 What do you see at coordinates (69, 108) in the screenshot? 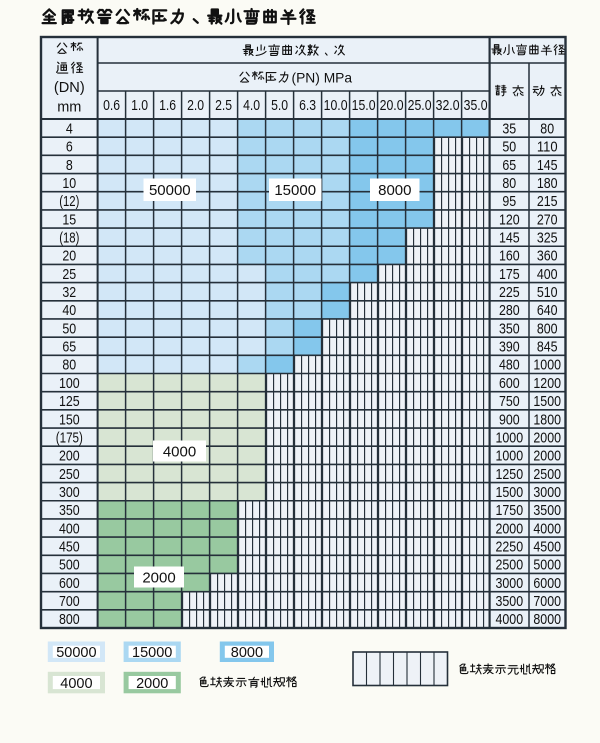
I see `svg-text: mm` at bounding box center [69, 108].